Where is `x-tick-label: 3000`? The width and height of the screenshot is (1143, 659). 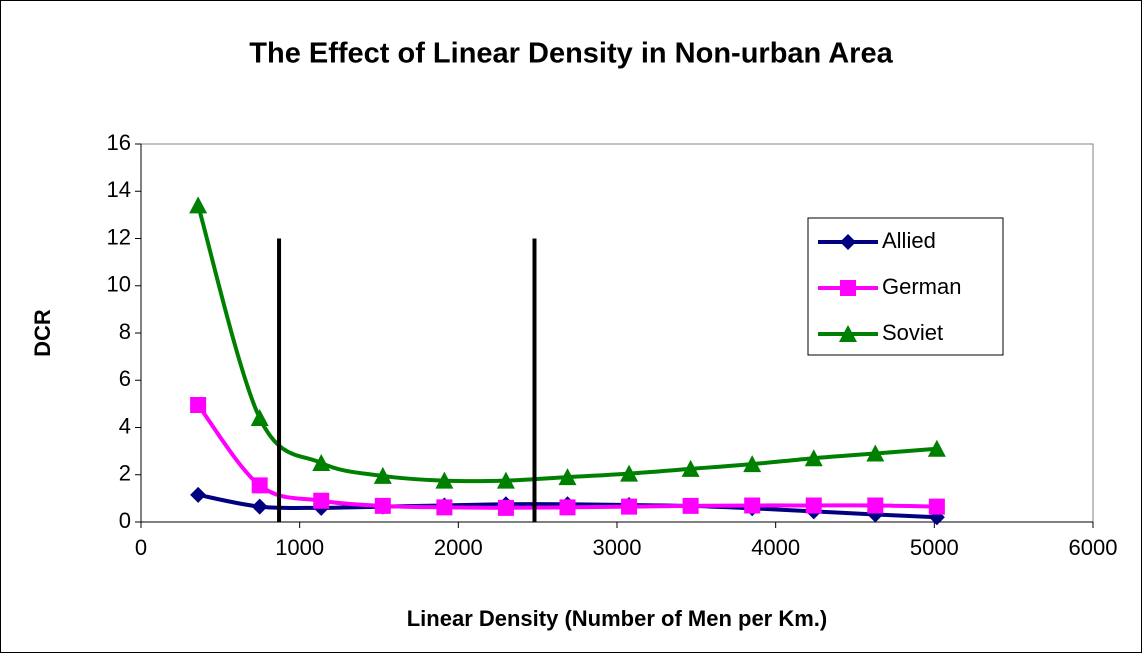 x-tick-label: 3000 is located at coordinates (617, 547).